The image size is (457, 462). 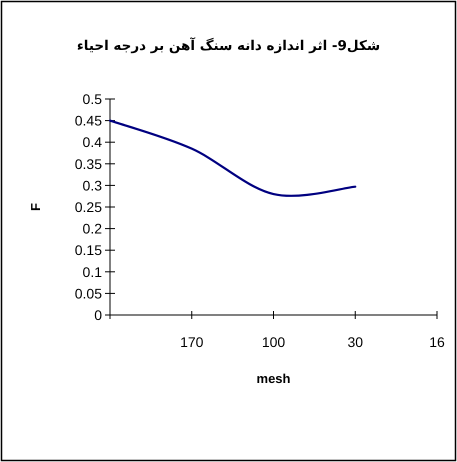 I want to click on y-tick-label: 0.15, so click(x=88, y=250).